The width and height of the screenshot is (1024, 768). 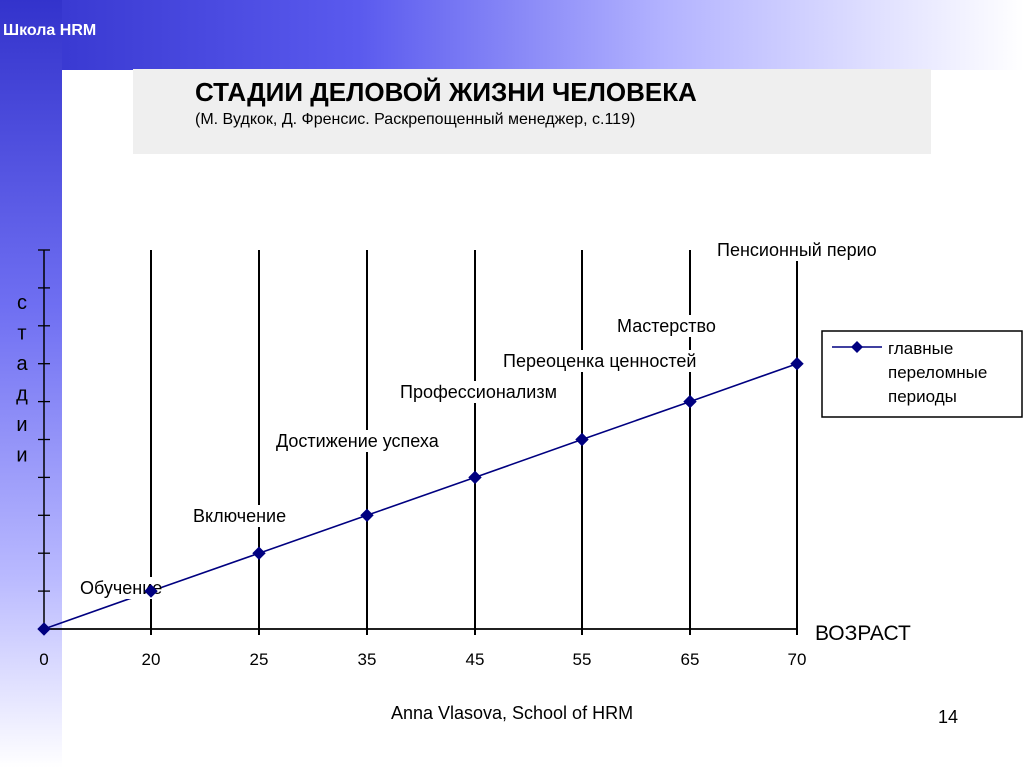 I want to click on stage-label: Обучение, so click(x=121, y=588).